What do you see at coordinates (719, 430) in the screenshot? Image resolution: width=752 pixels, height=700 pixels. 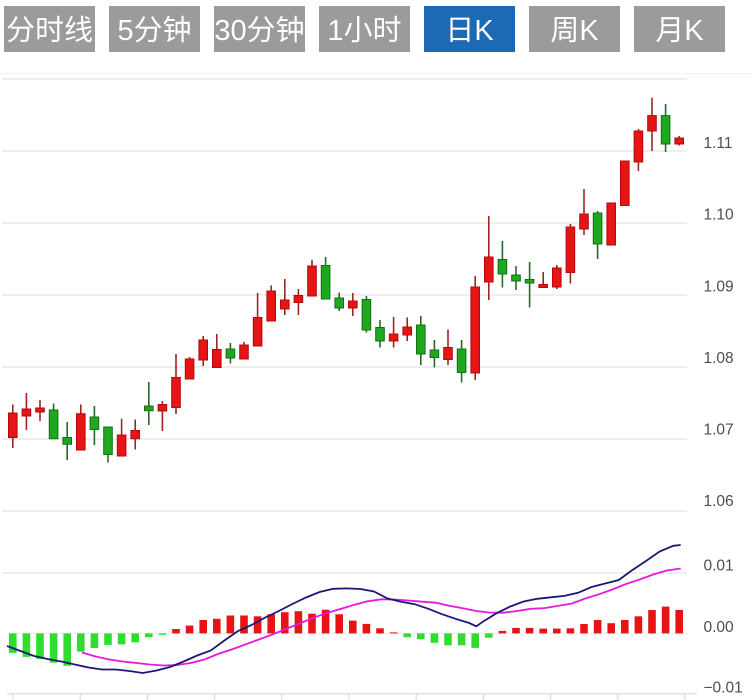 I see `svg-text: 1.07` at bounding box center [719, 430].